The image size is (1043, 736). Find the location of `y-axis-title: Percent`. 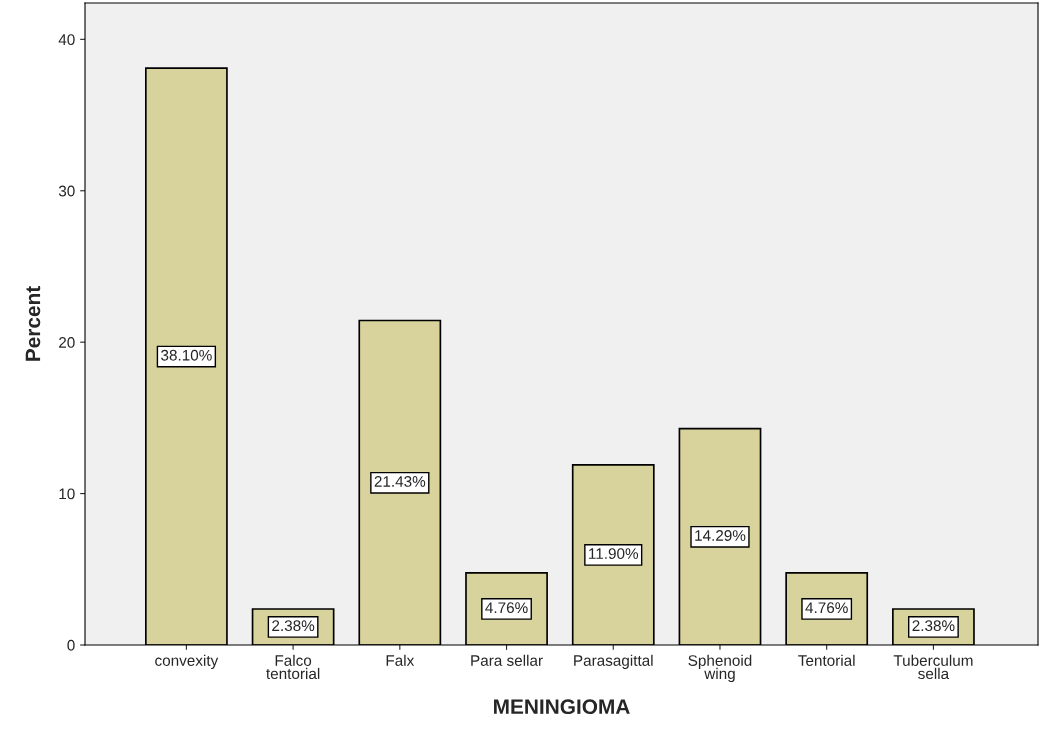

y-axis-title: Percent is located at coordinates (33, 323).